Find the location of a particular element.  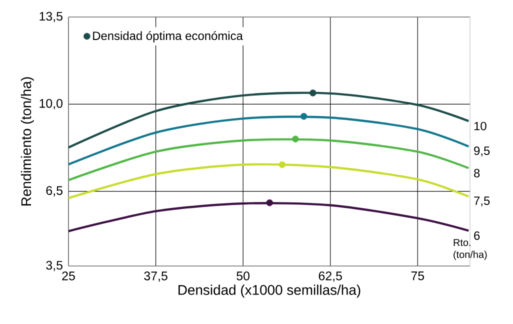

y-tick-label: 10,0 is located at coordinates (51, 104).